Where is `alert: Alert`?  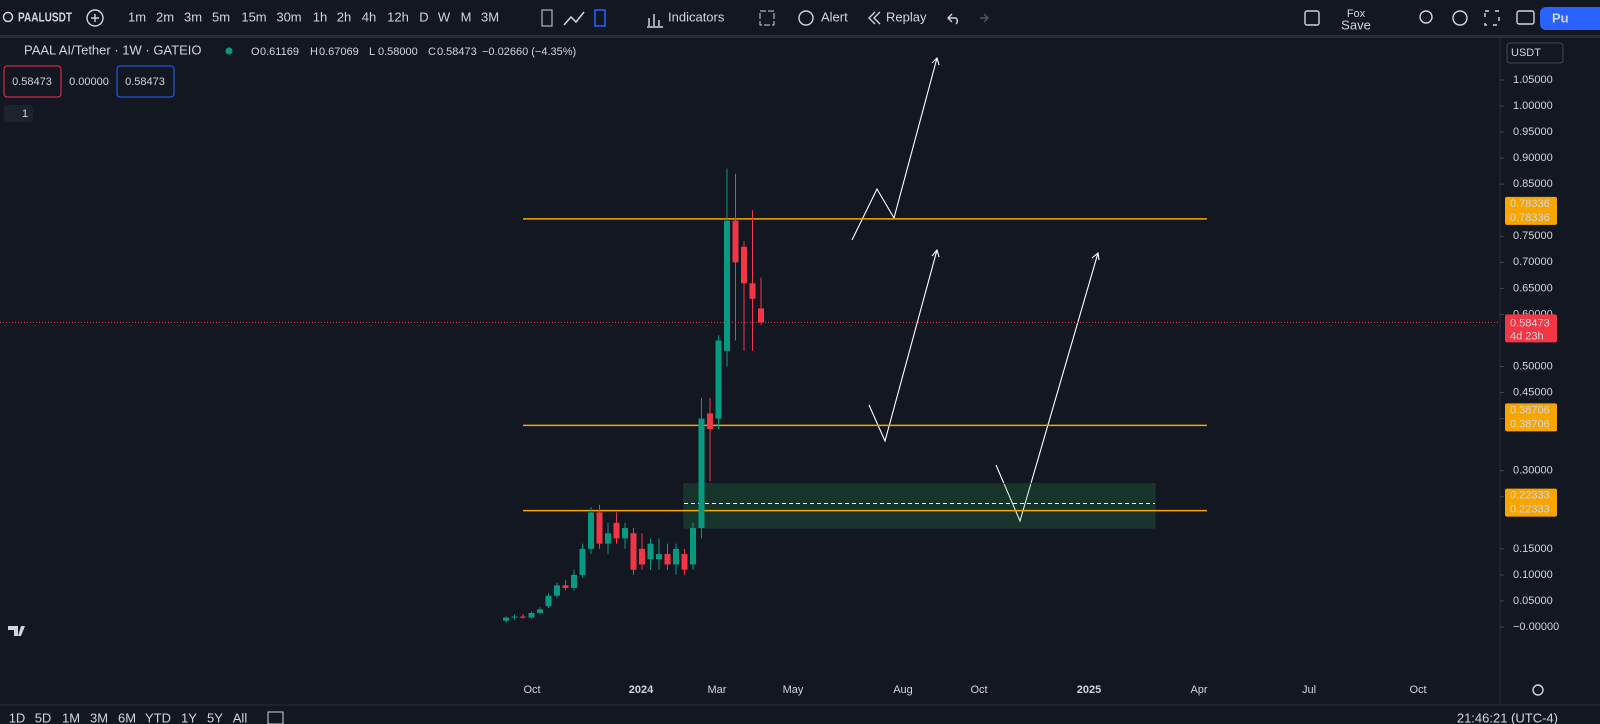 alert: Alert is located at coordinates (834, 16).